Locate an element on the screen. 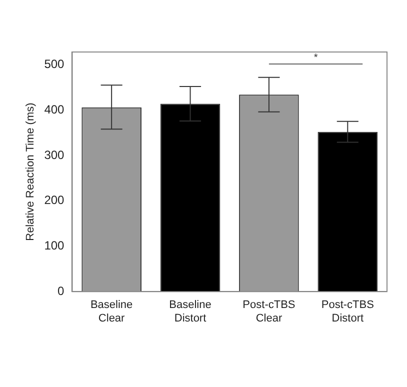  y-tick-label: 100 is located at coordinates (54, 245).